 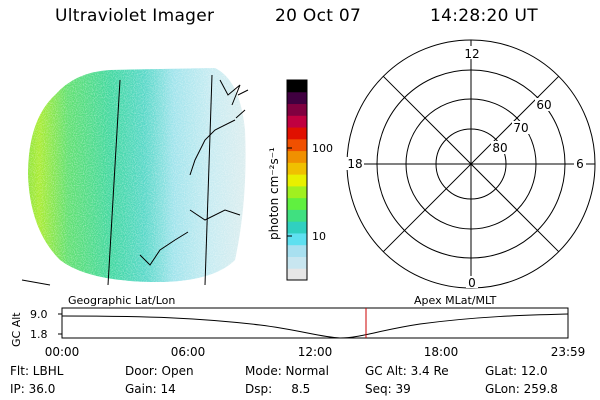 I want to click on info-ip: IP: 36.0, so click(x=33, y=389).